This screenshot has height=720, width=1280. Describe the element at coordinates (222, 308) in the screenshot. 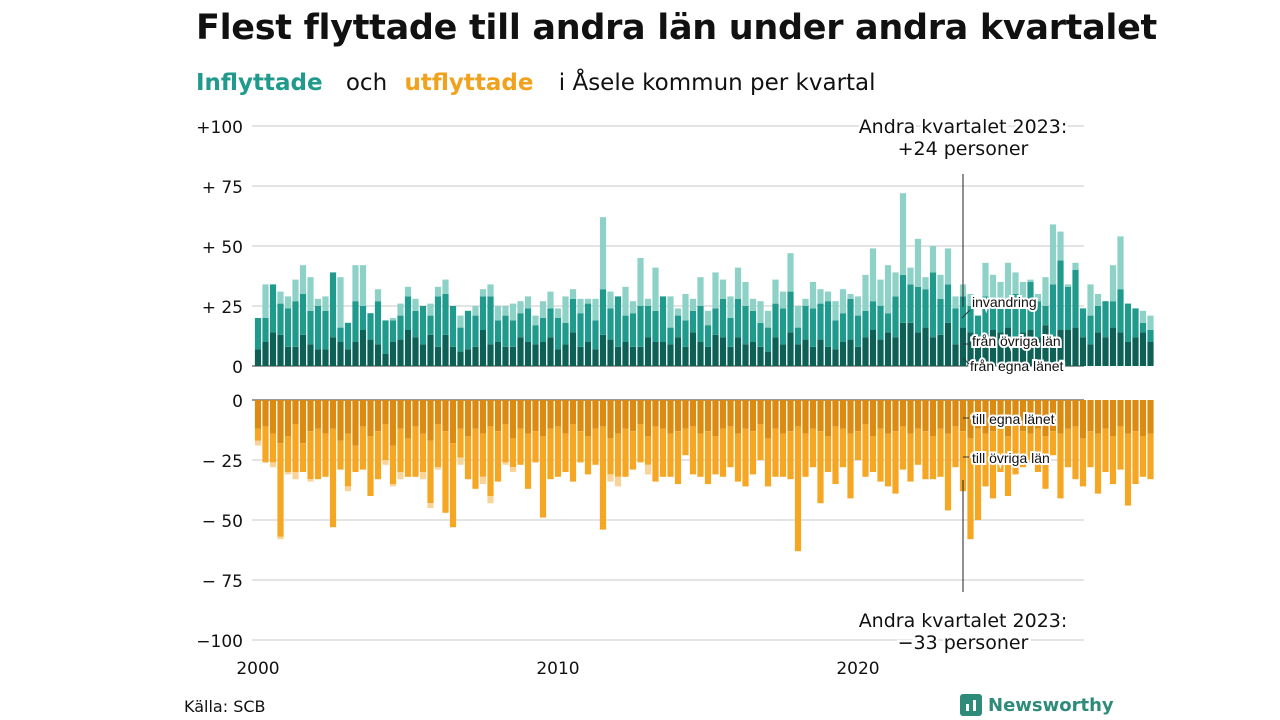

I see `y-tick-label: + 25` at that location.